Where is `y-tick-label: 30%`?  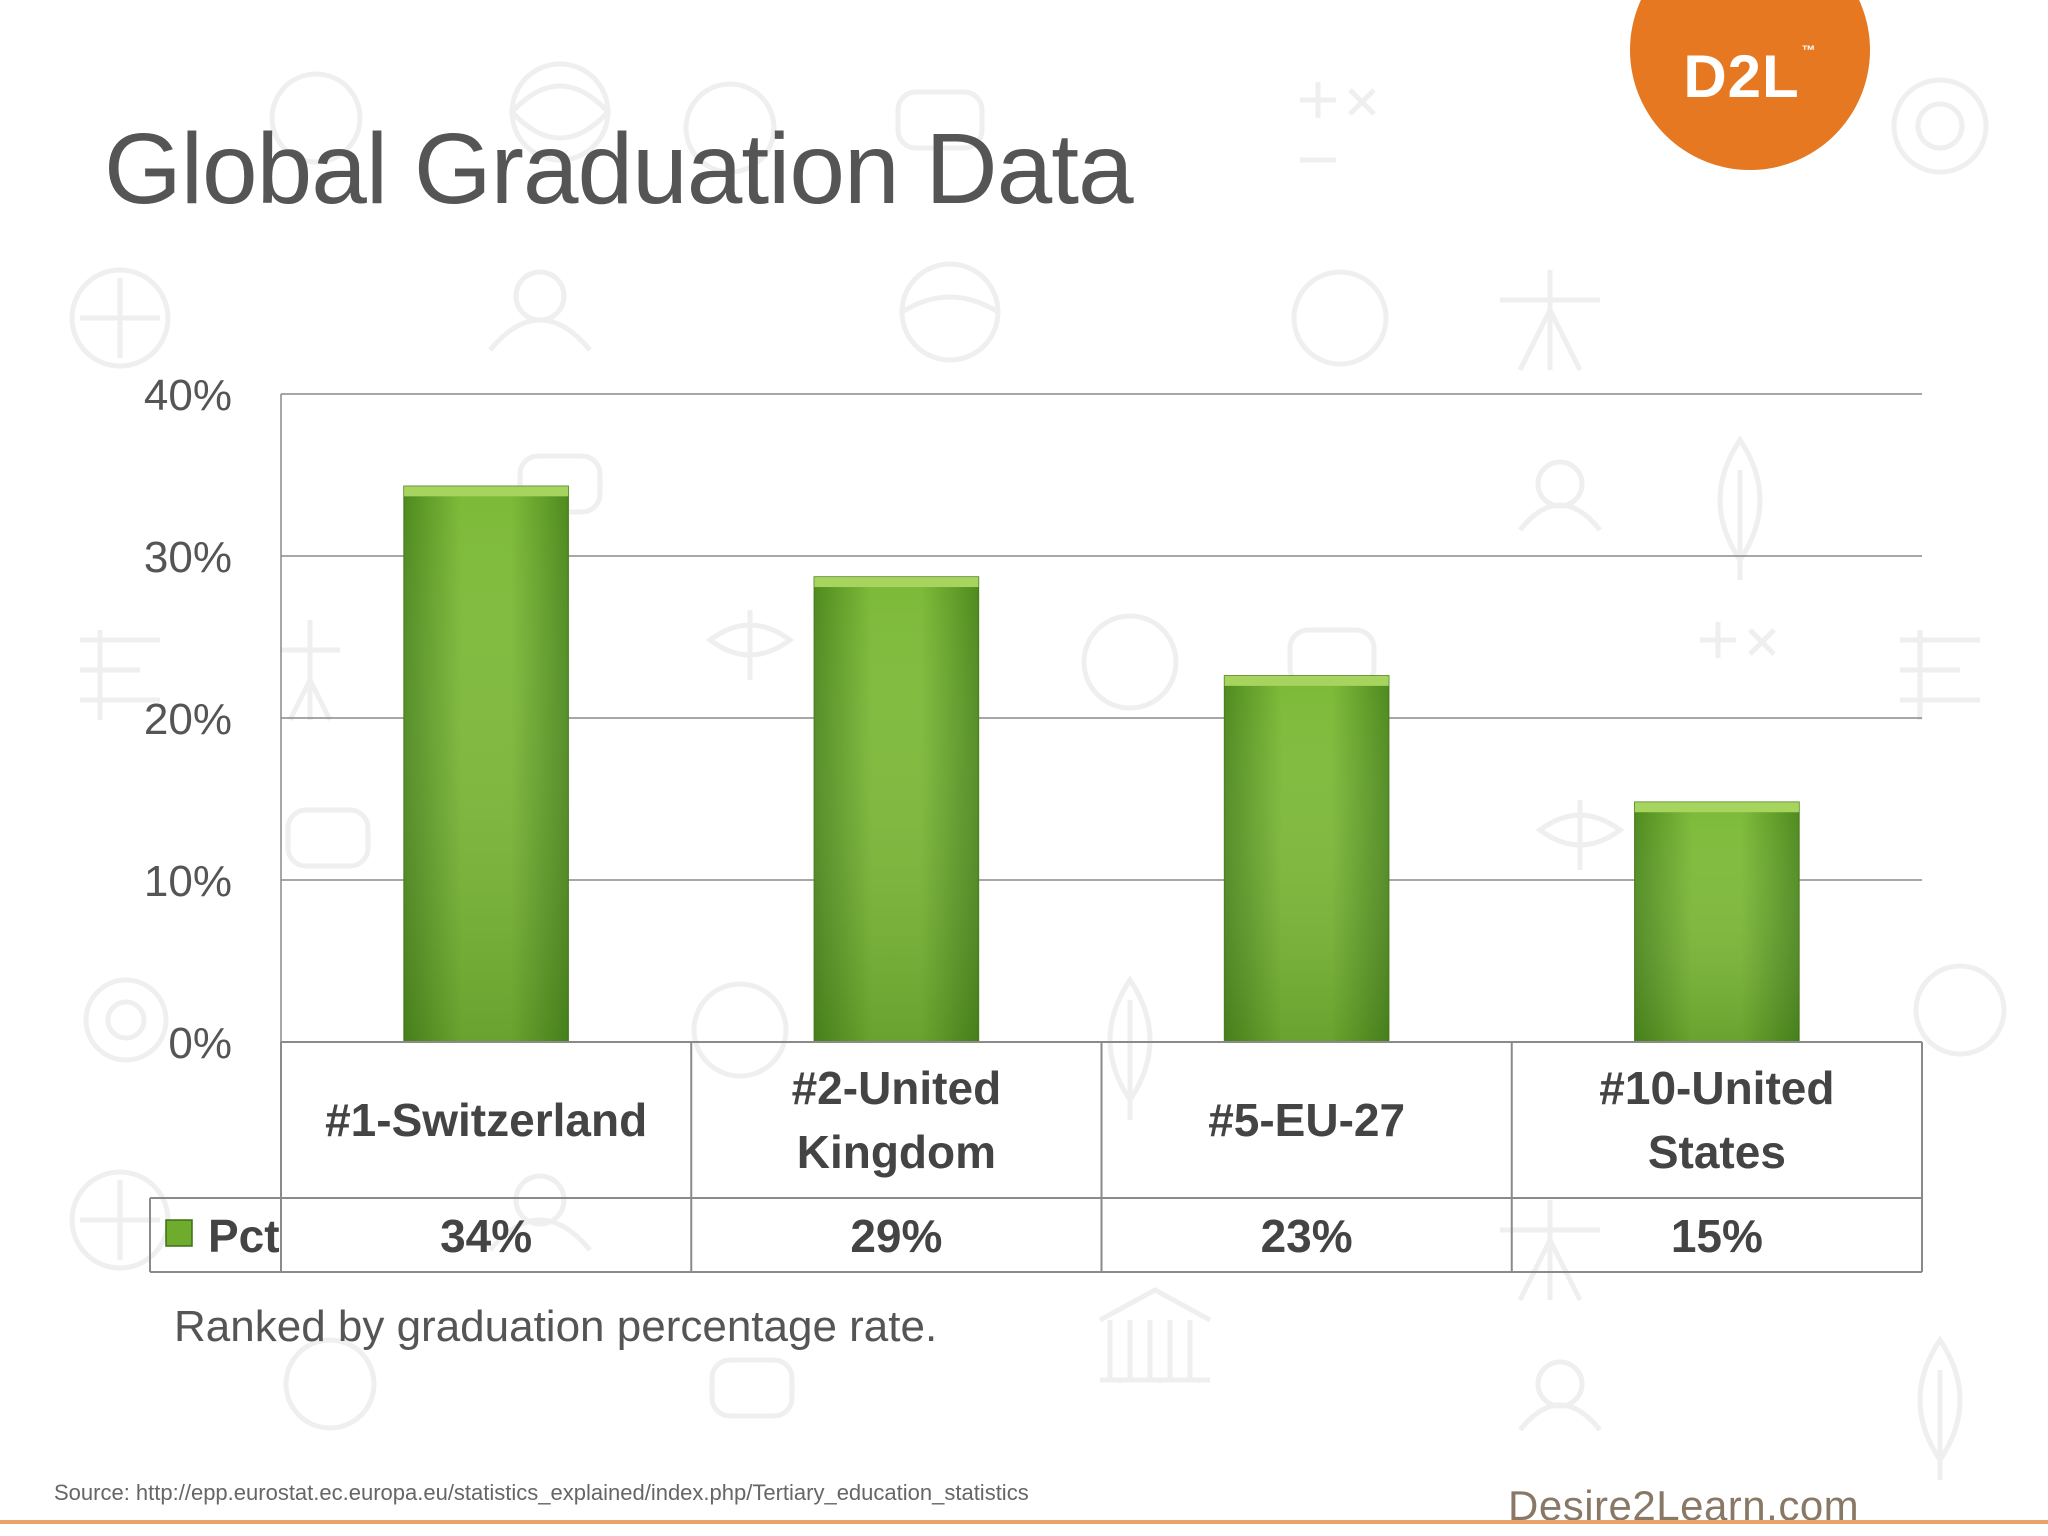
y-tick-label: 30% is located at coordinates (188, 557).